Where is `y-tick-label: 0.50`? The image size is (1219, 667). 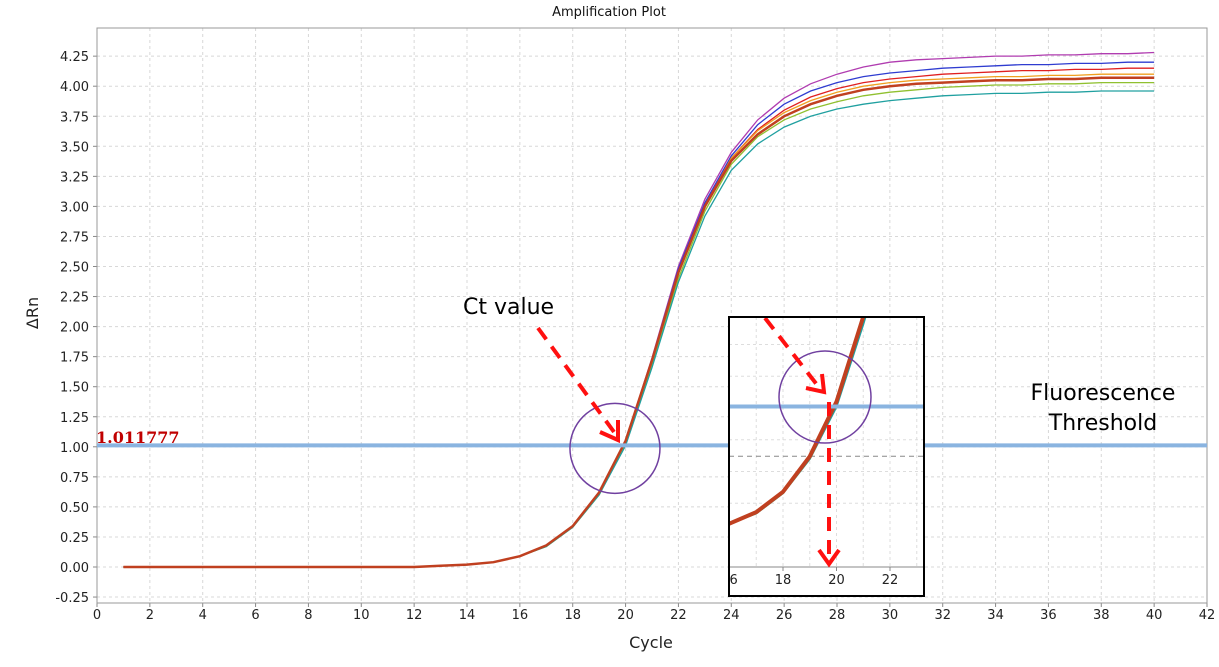
y-tick-label: 0.50 is located at coordinates (74, 508).